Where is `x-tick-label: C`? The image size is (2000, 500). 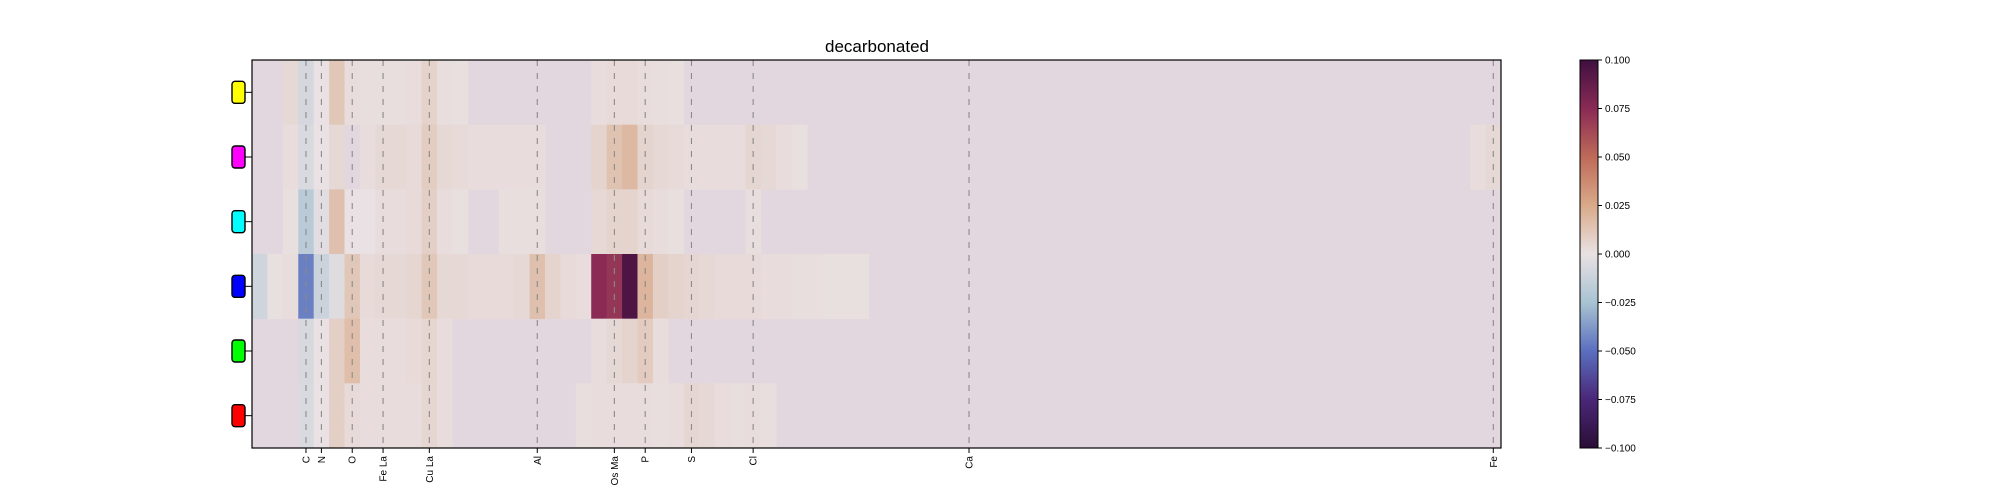 x-tick-label: C is located at coordinates (307, 459).